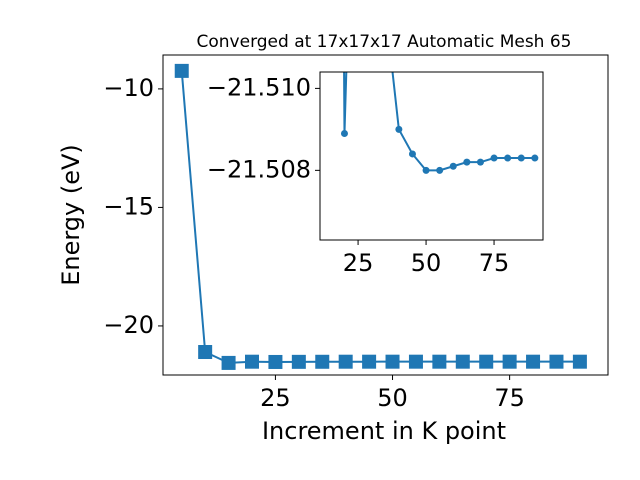  I want to click on plot-area, so click(439, 123).